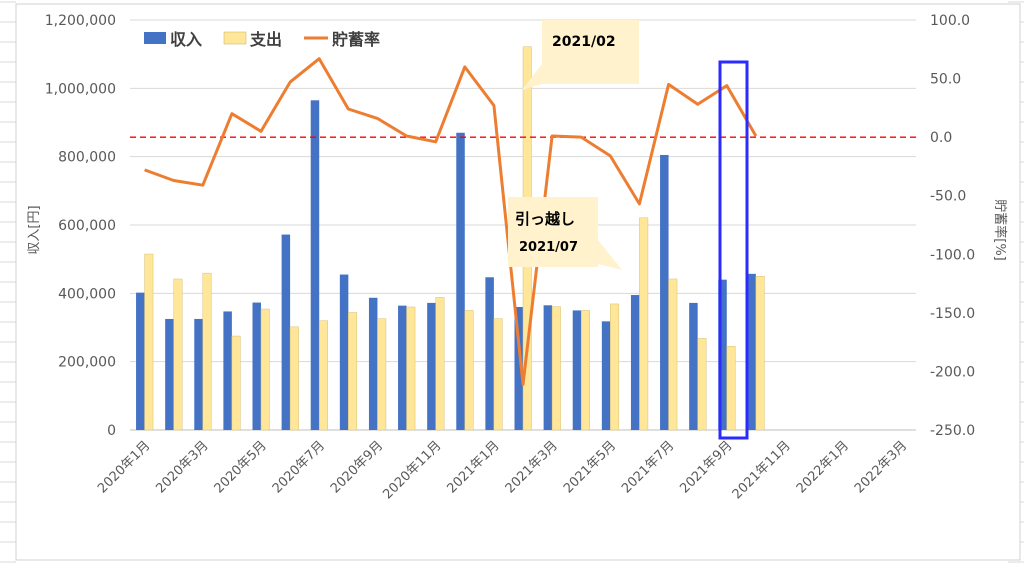  I want to click on callout-text-date: 2021/07, so click(548, 247).